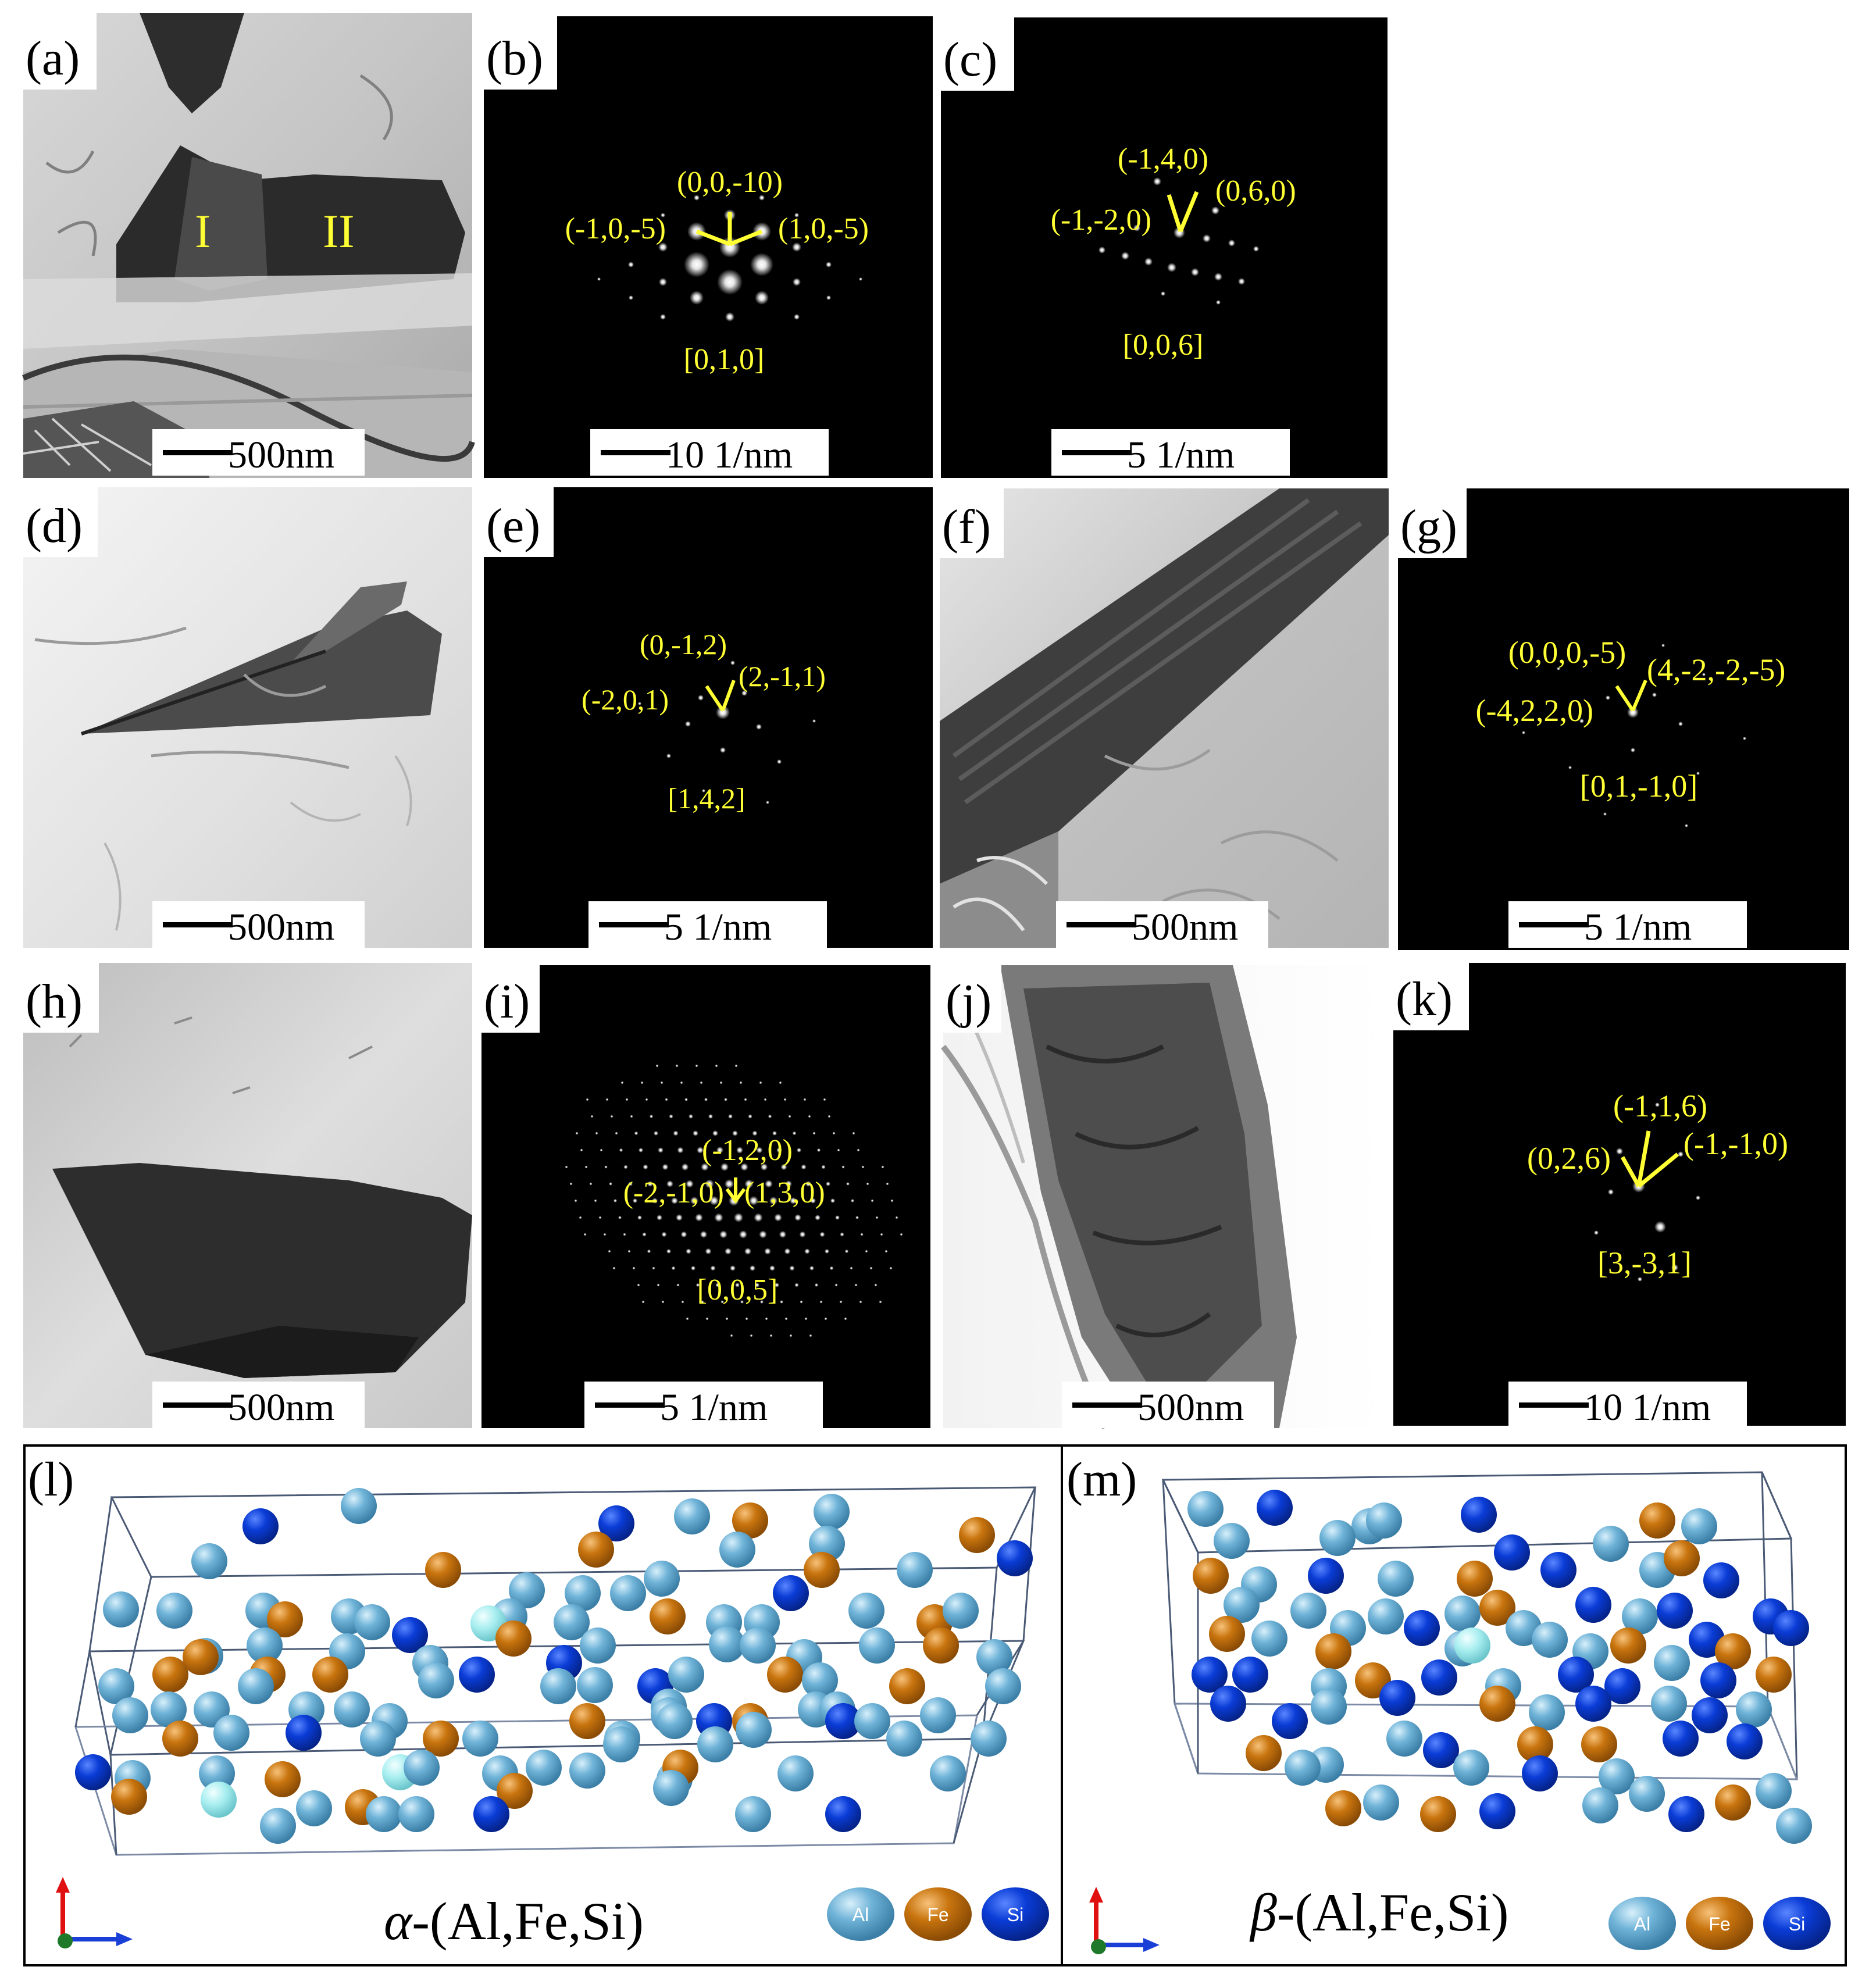 The image size is (1869, 1988). I want to click on sad-spots-i, so click(734, 1200).